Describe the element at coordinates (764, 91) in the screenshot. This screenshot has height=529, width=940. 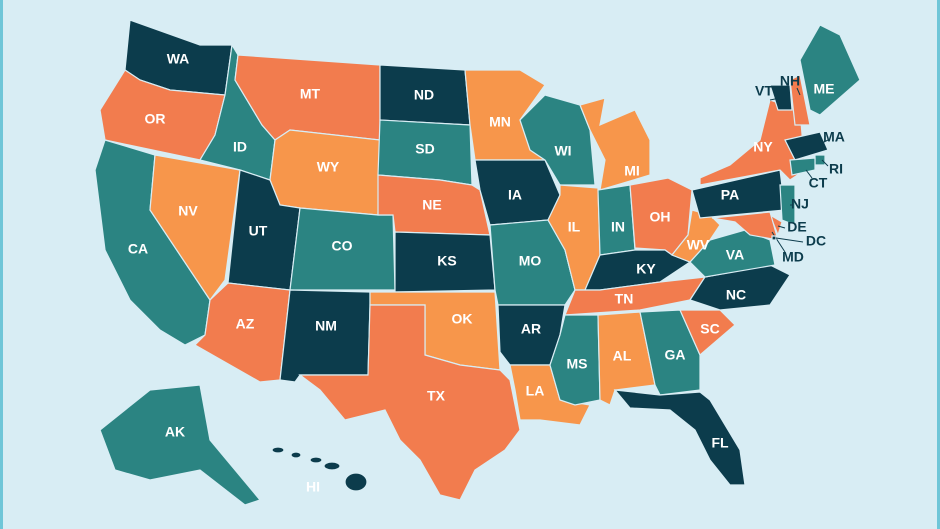
I see `state-label: VT` at that location.